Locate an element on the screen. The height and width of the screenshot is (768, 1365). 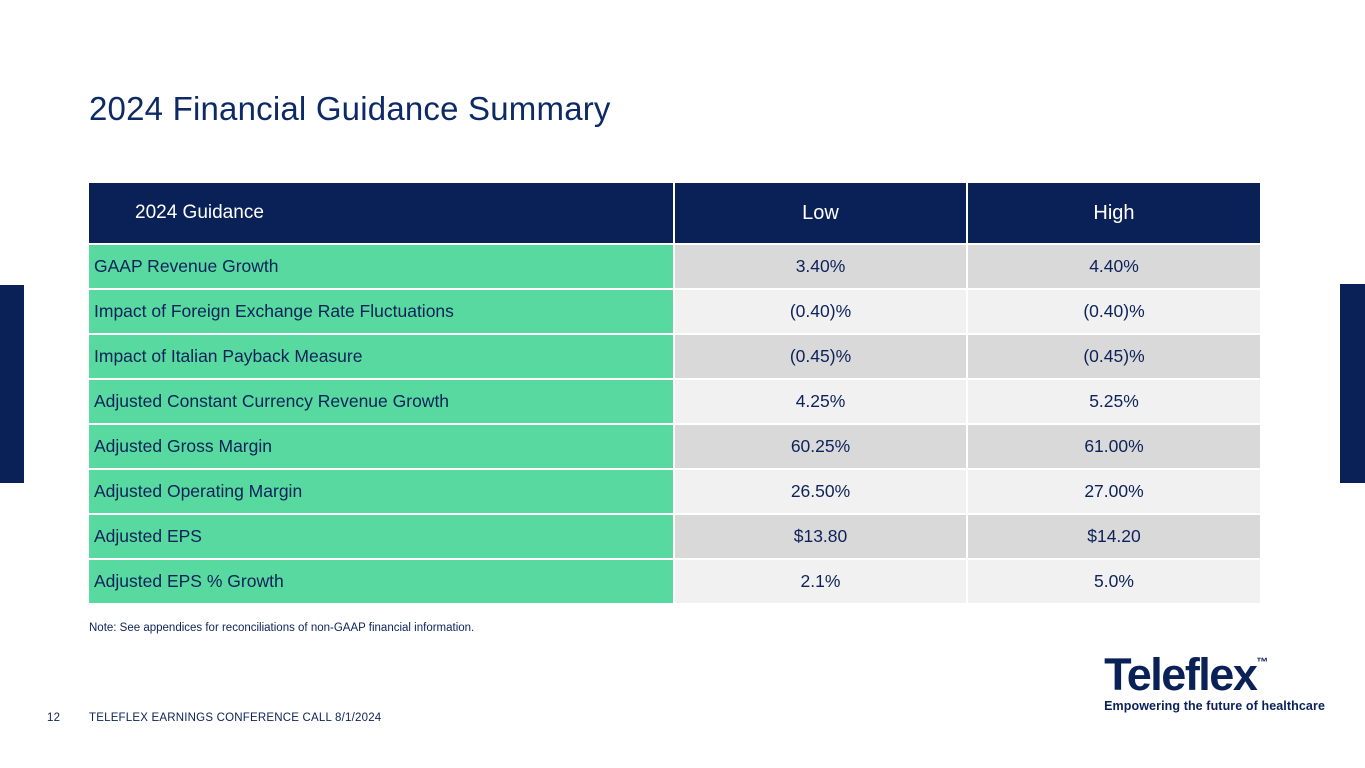
row-high-value: (0.40)% is located at coordinates (1114, 311).